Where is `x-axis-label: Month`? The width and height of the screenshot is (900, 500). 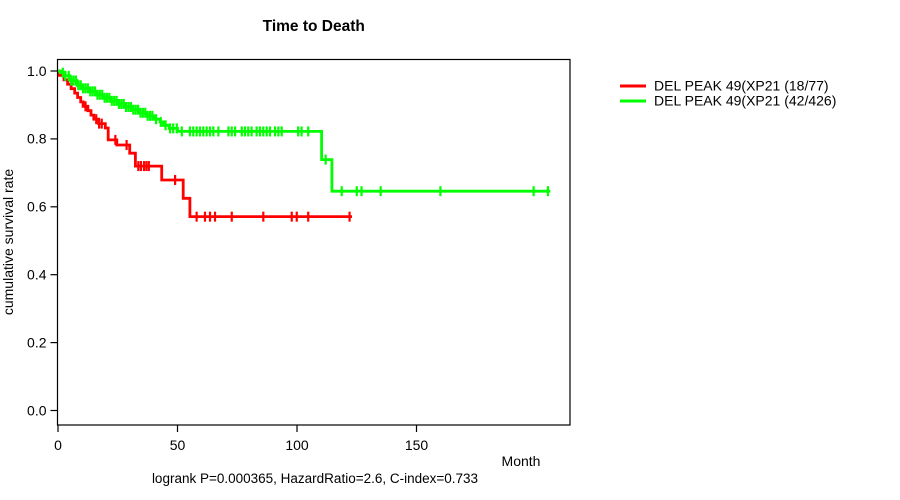
x-axis-label: Month is located at coordinates (521, 461).